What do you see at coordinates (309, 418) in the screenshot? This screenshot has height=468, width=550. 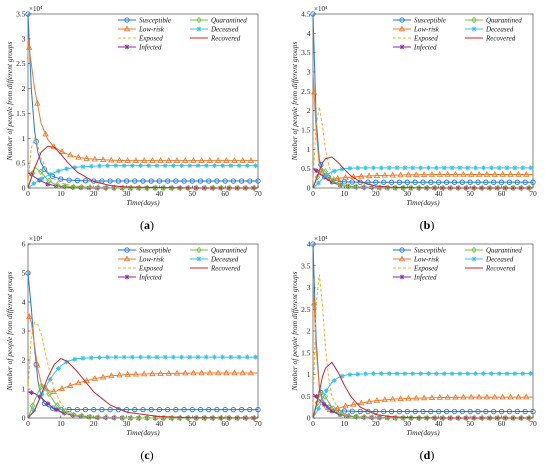 I see `y-tick-label: 0` at bounding box center [309, 418].